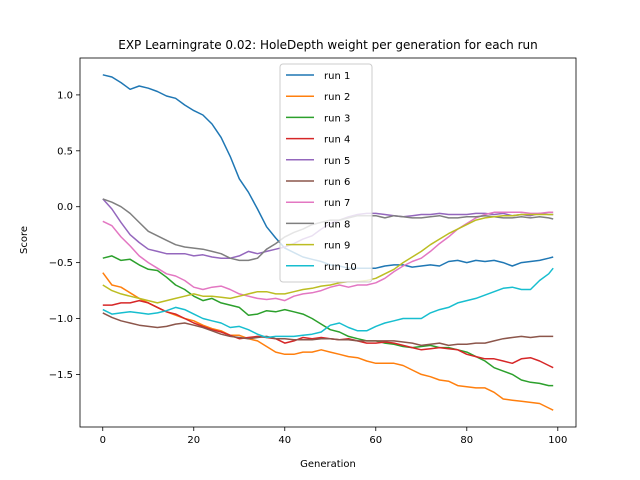  What do you see at coordinates (193, 440) in the screenshot?
I see `x-tick-label: 20` at bounding box center [193, 440].